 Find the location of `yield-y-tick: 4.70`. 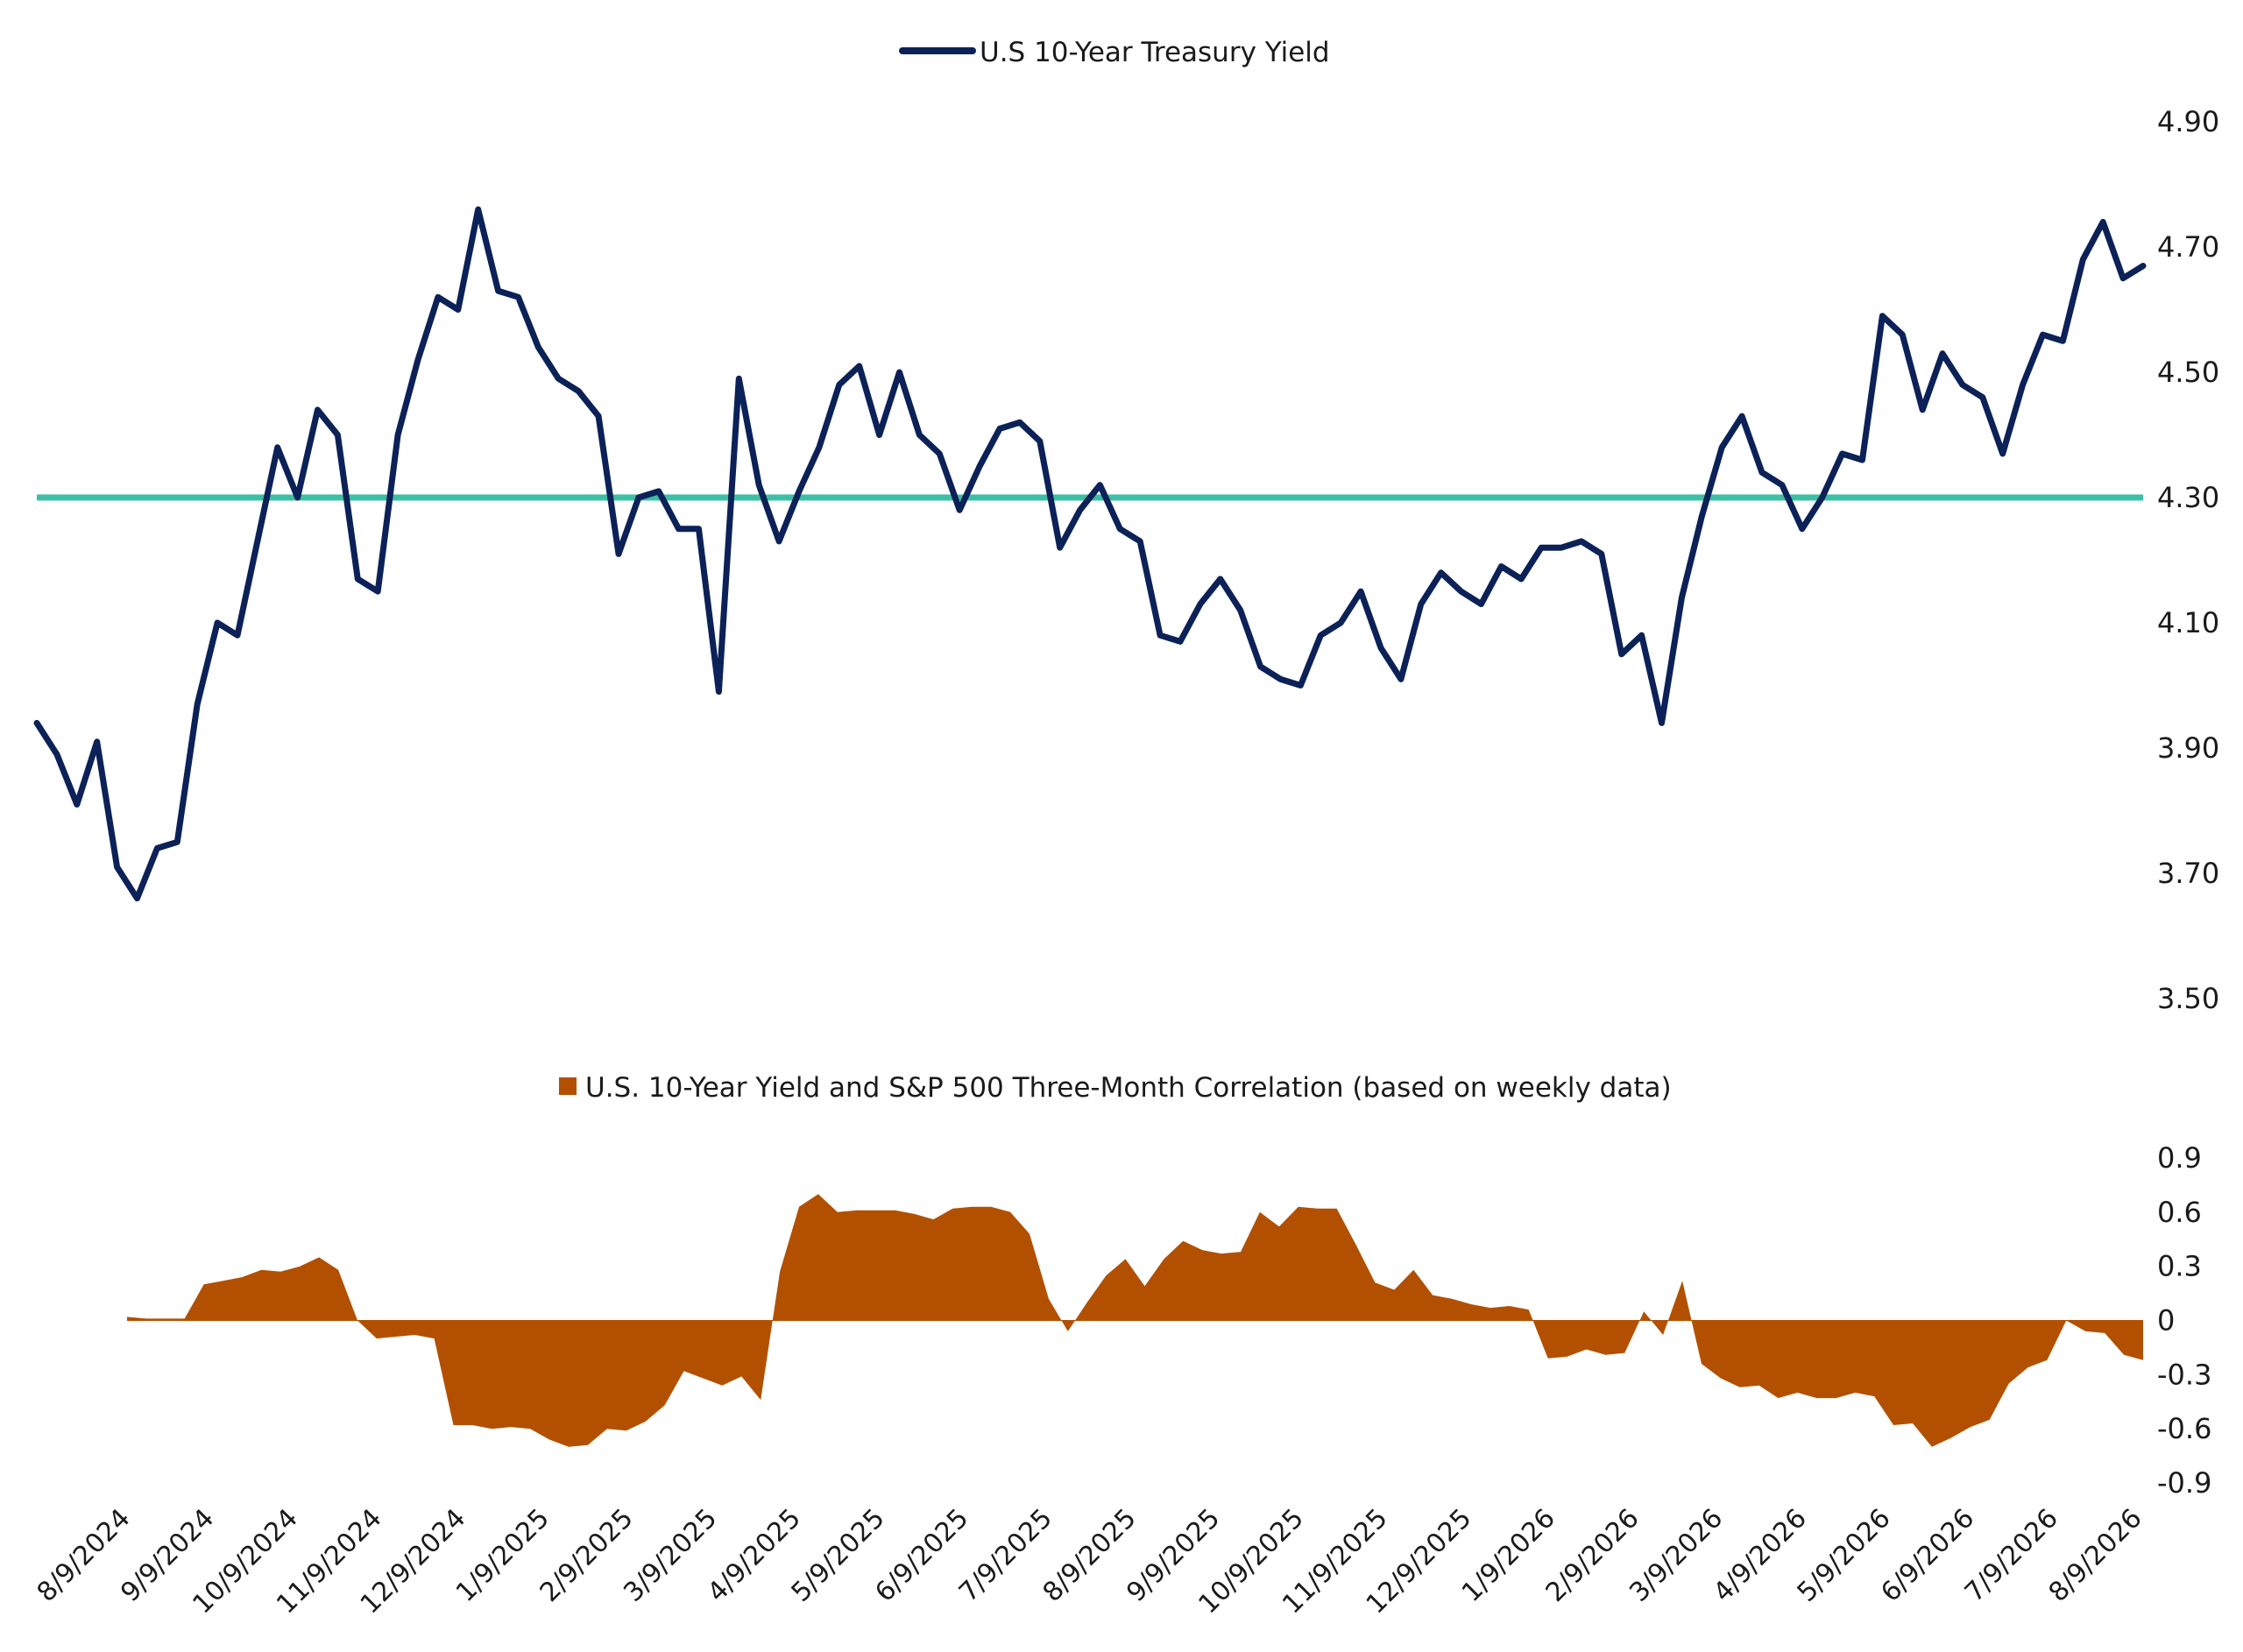

yield-y-tick: 4.70 is located at coordinates (2188, 247).